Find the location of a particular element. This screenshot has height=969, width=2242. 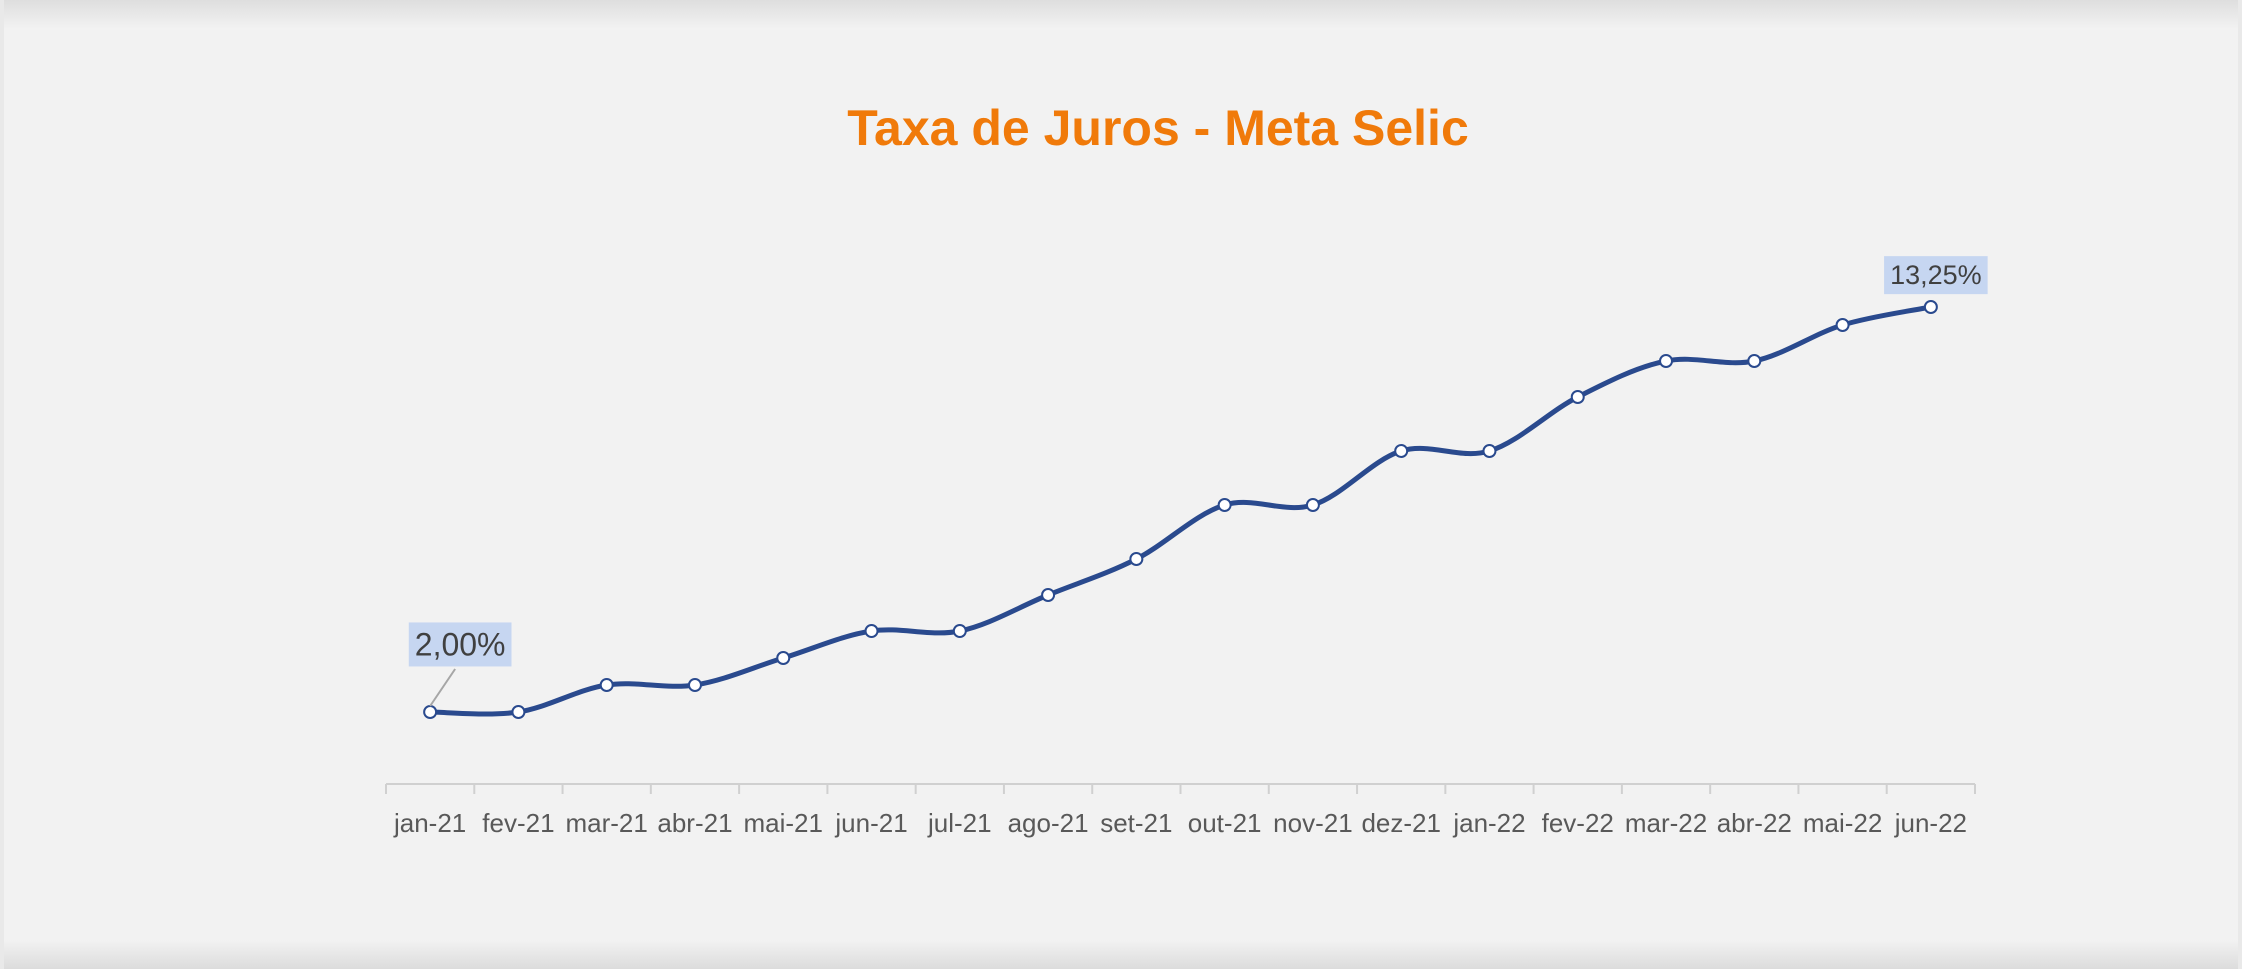

x-tick-label: mar-22 is located at coordinates (1666, 823).